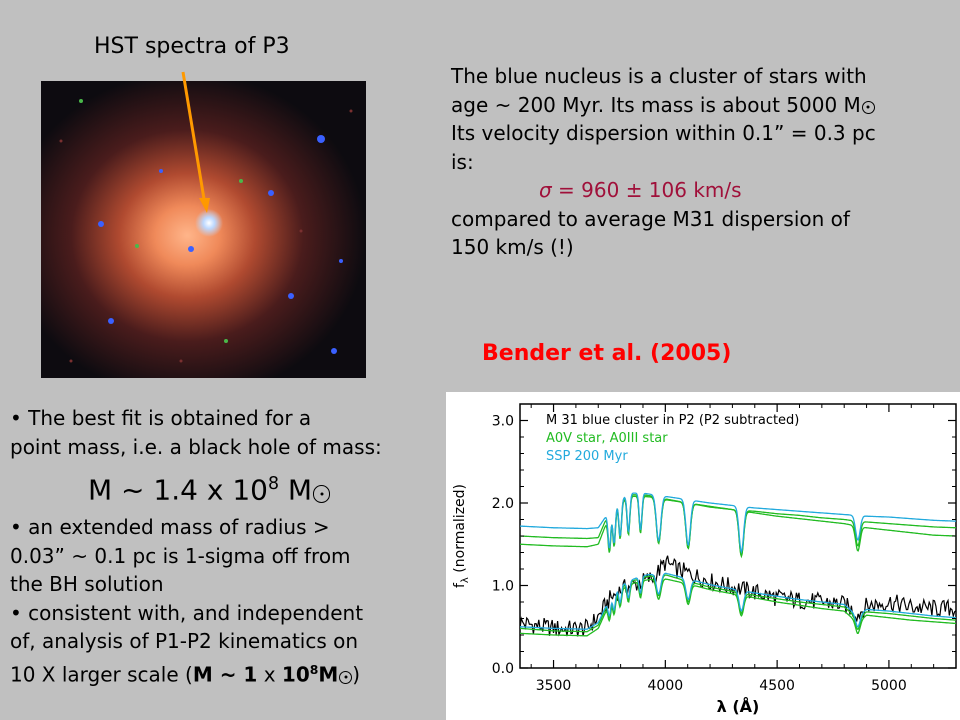  What do you see at coordinates (161, 221) in the screenshot?
I see `green-stars` at bounding box center [161, 221].